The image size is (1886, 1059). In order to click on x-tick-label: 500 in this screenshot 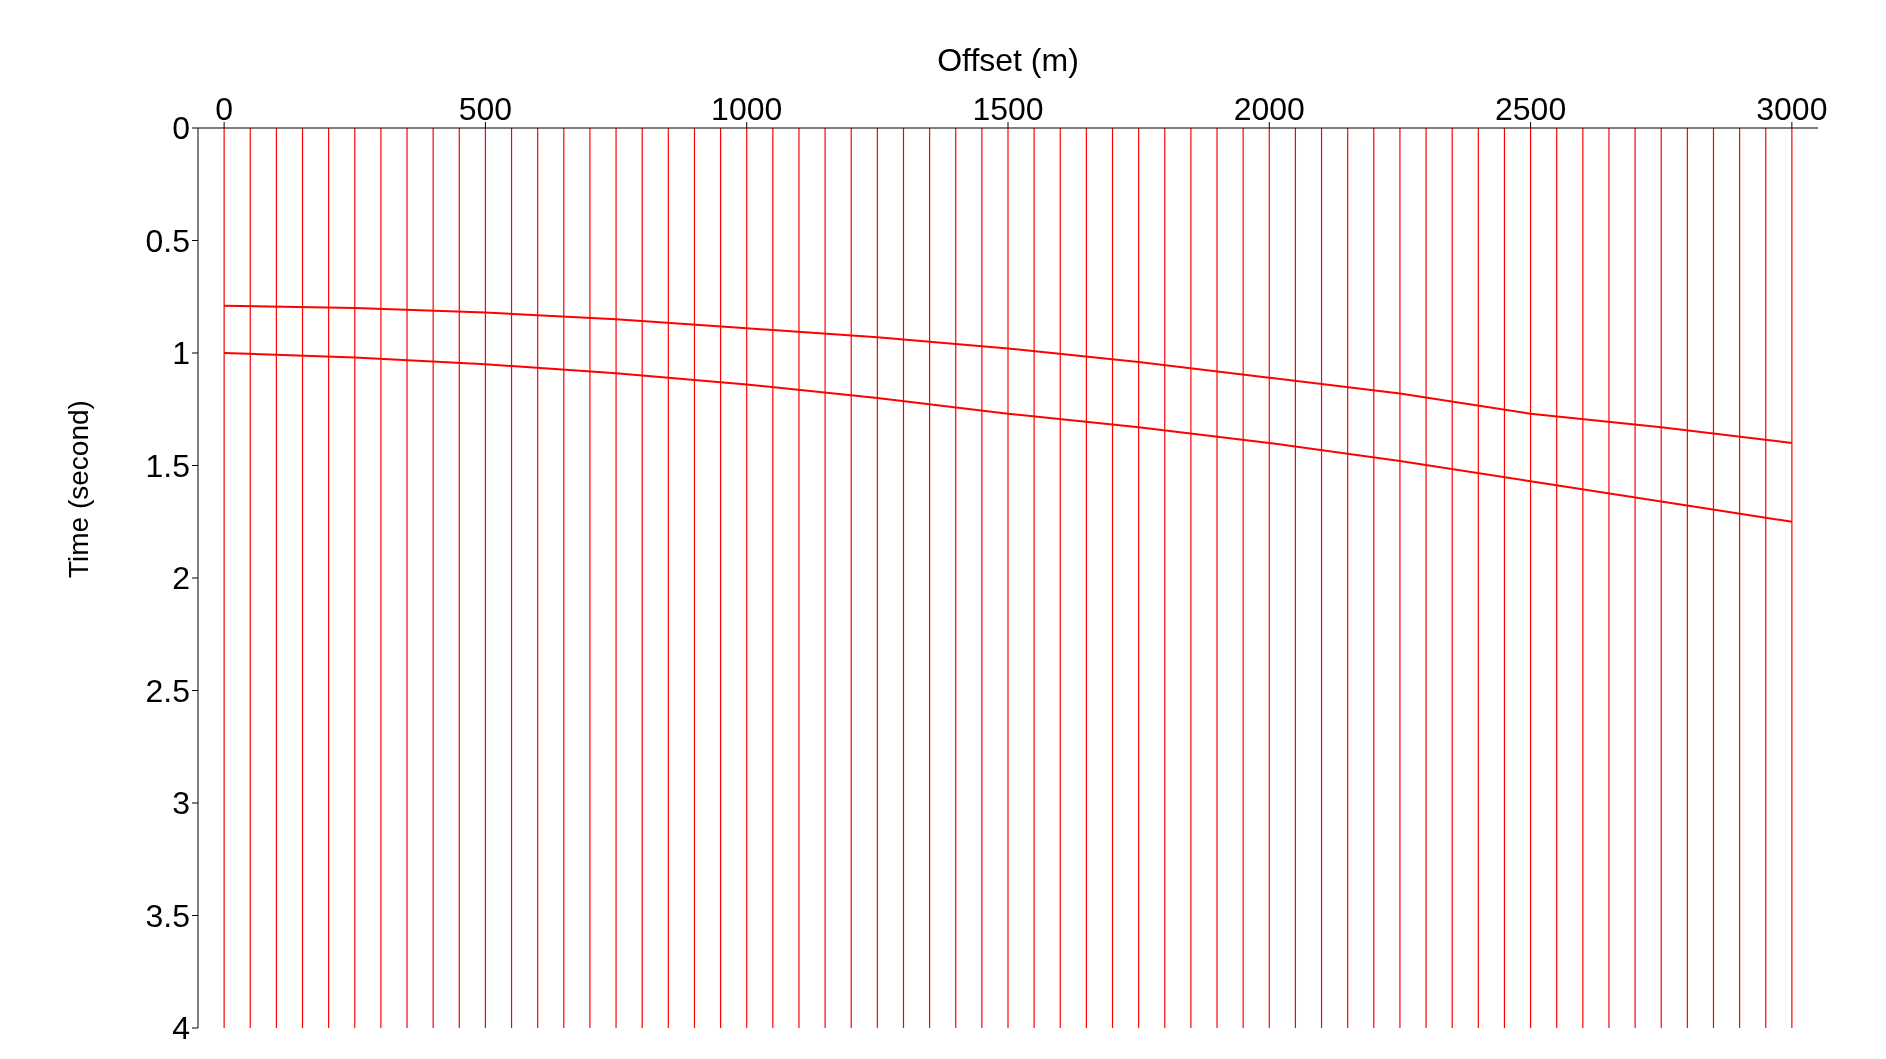, I will do `click(485, 109)`.